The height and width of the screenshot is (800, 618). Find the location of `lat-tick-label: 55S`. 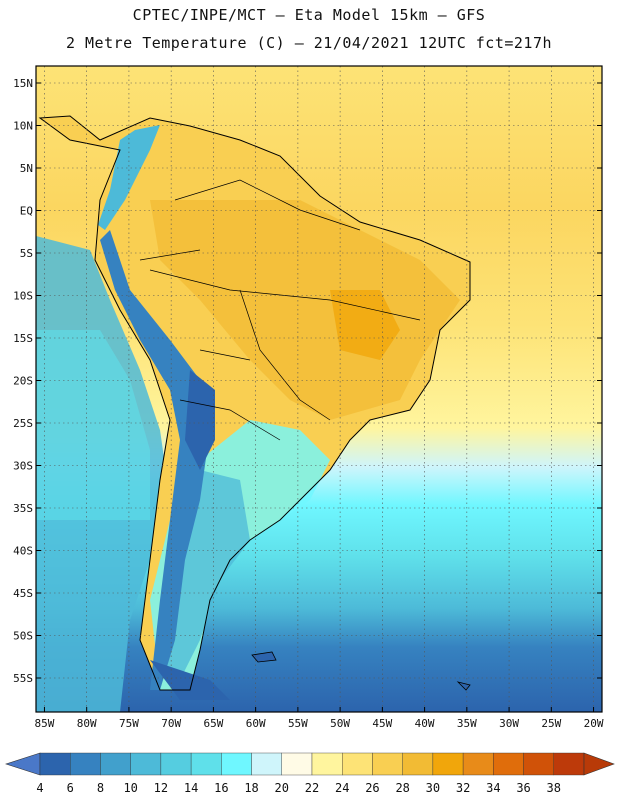

lat-tick-label: 55S is located at coordinates (23, 678).